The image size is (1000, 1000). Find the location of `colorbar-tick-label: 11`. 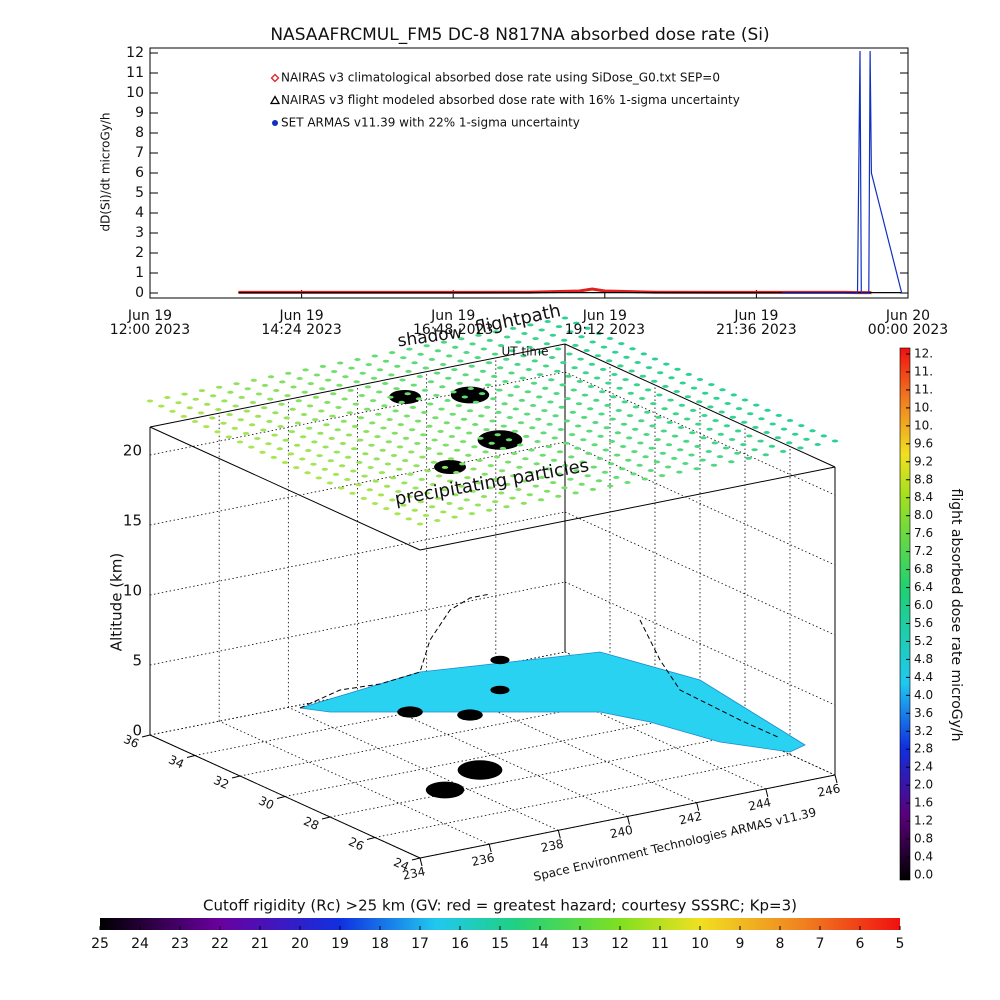

colorbar-tick-label: 11 is located at coordinates (660, 944).